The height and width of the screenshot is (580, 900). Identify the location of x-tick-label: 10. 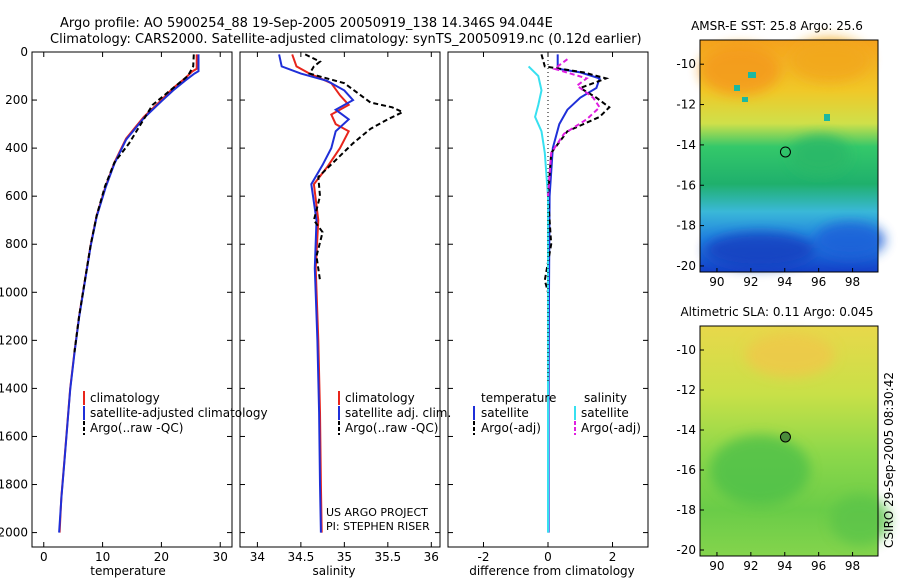
(102, 557).